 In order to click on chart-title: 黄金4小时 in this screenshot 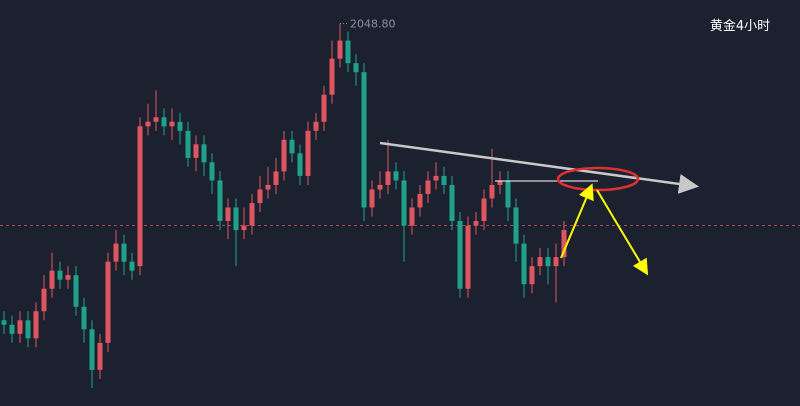, I will do `click(740, 26)`.